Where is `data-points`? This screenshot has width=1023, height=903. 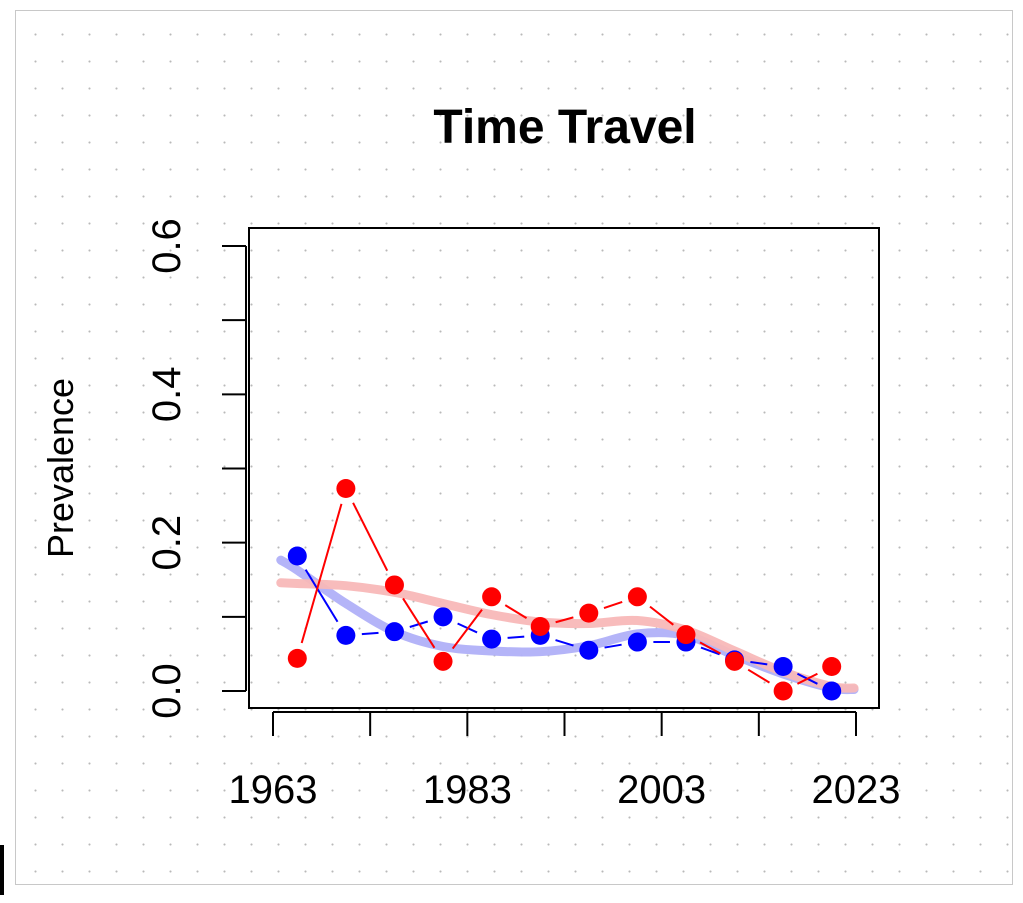
data-points is located at coordinates (564, 590).